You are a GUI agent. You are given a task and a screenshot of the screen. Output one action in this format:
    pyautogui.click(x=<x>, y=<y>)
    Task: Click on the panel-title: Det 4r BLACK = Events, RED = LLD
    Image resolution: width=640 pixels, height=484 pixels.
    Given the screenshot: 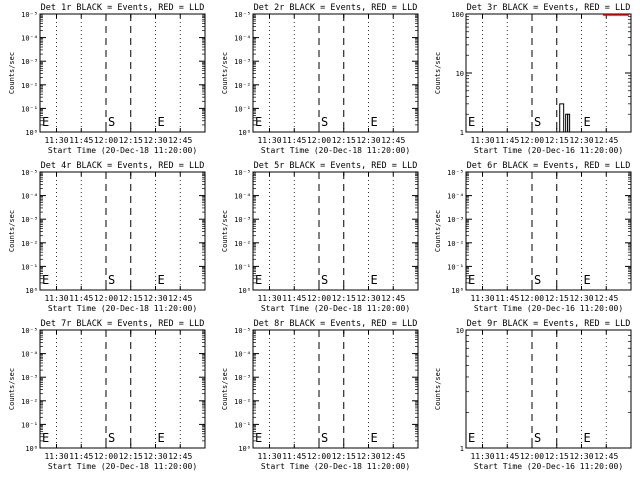 What is the action you would take?
    pyautogui.click(x=123, y=166)
    